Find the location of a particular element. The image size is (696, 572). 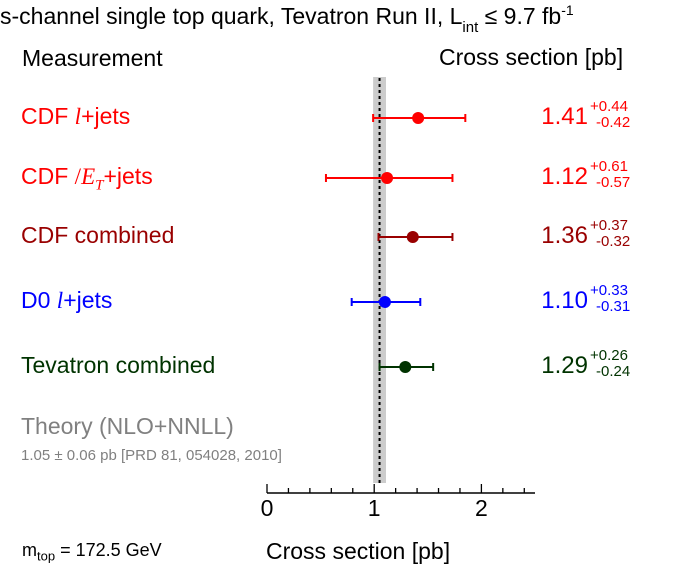

theory-reference: 1.05 ± 0.06 pb [PRD 81, 054028, 2010] is located at coordinates (151, 455).